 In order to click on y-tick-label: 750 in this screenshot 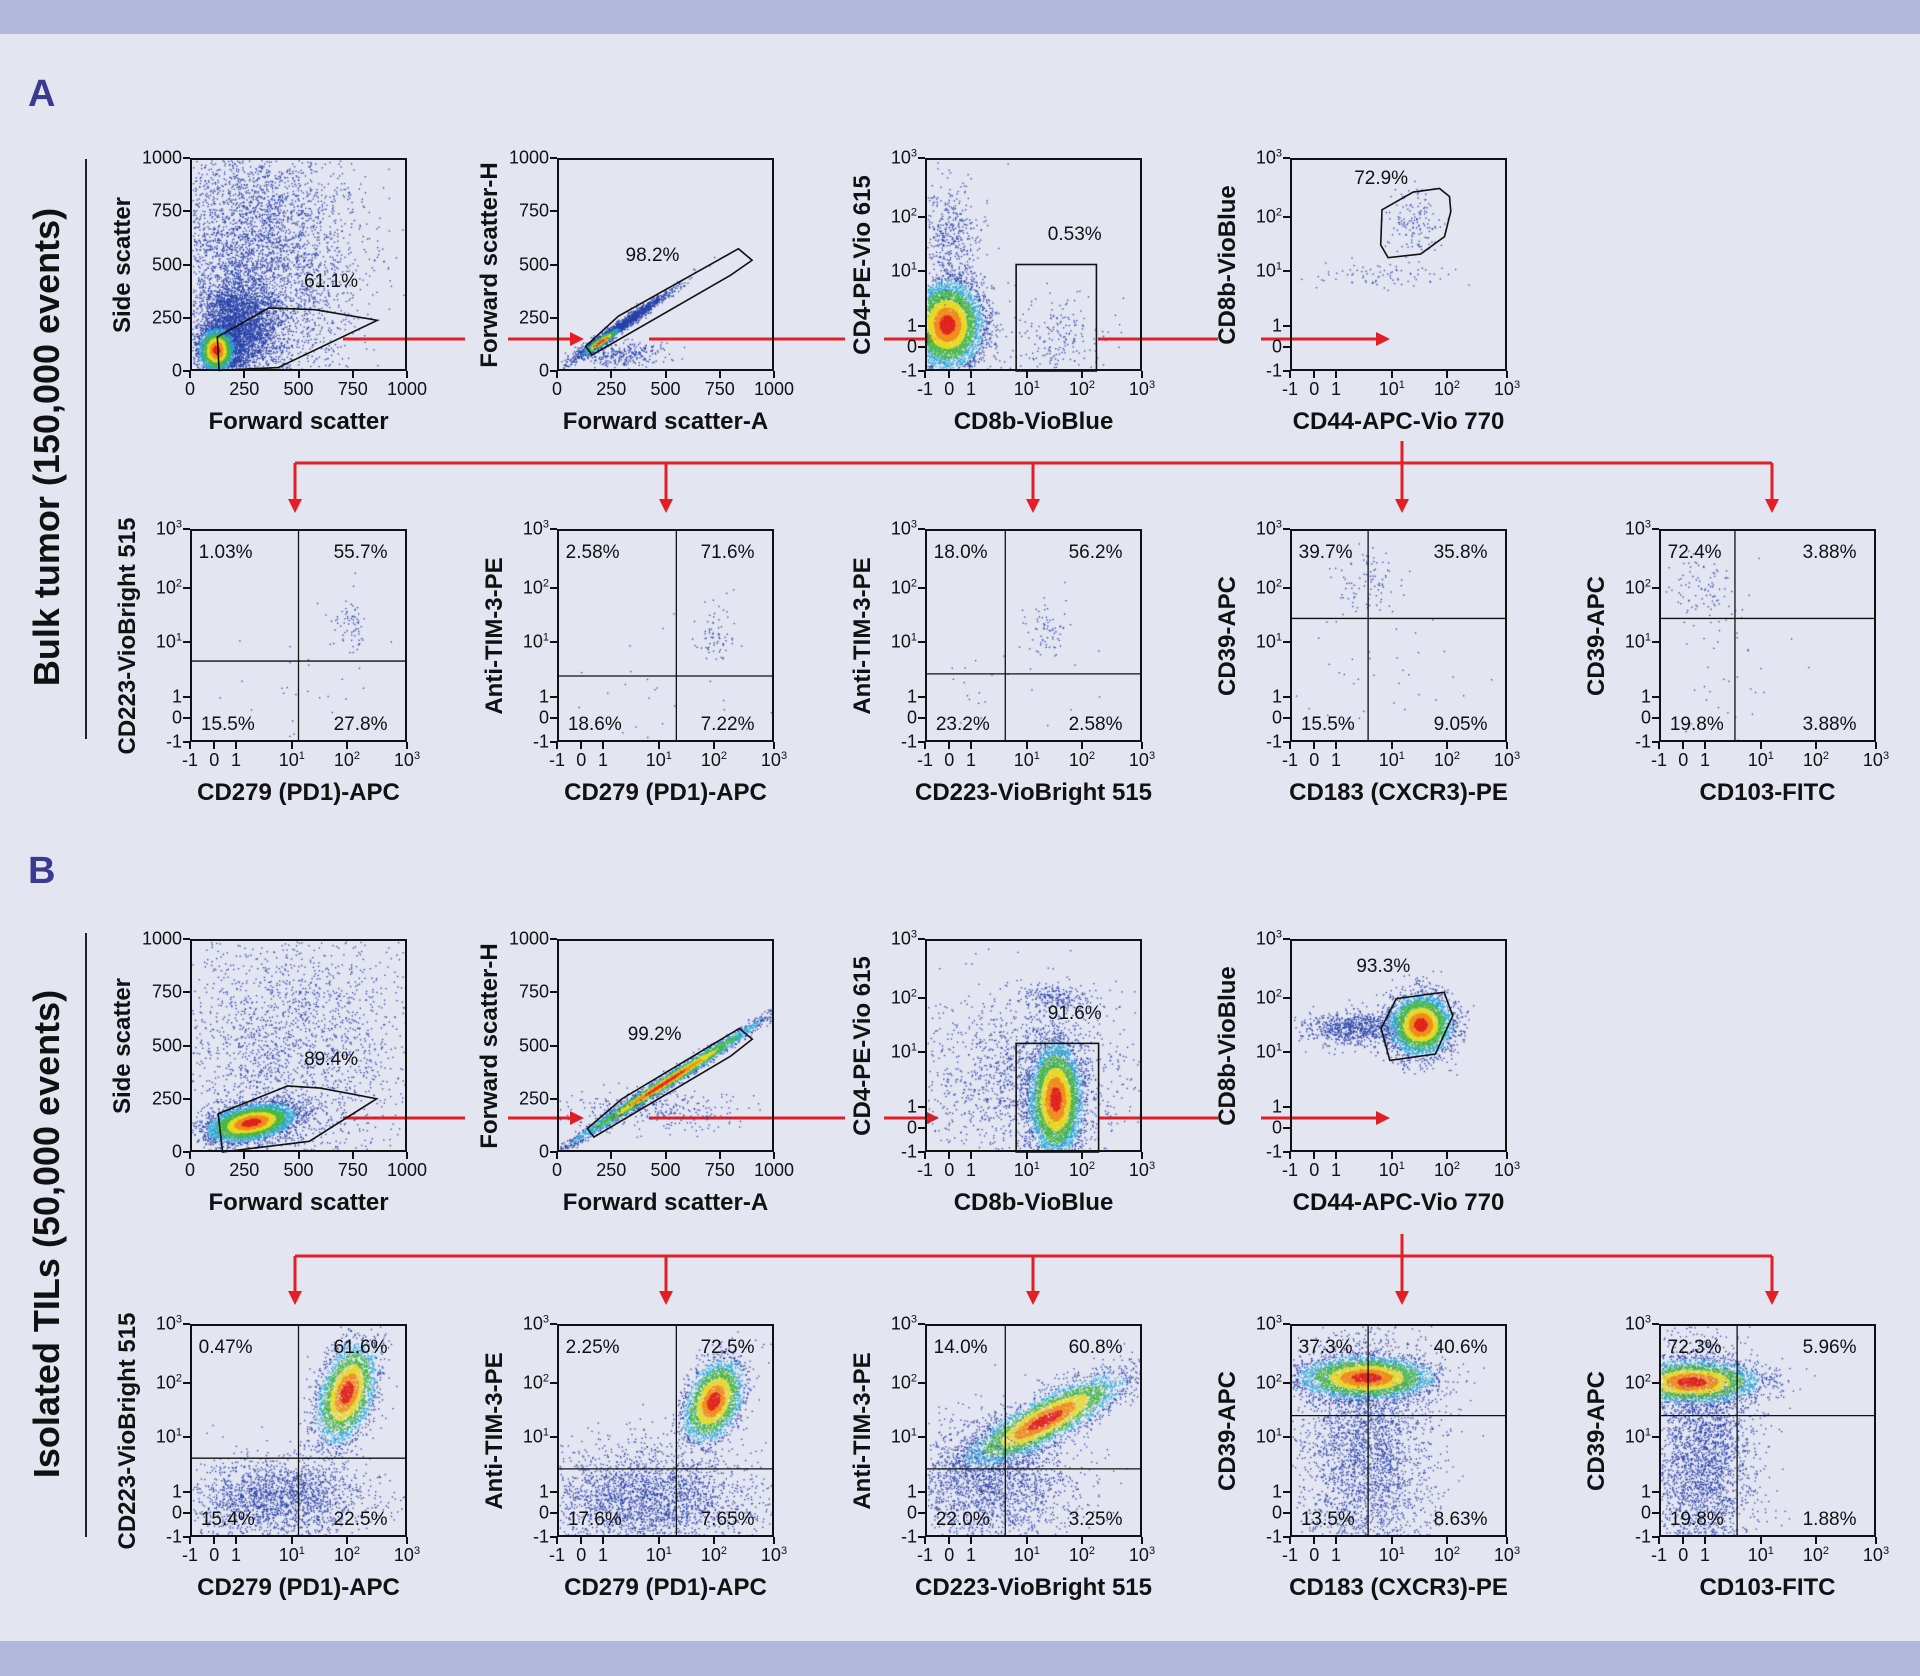, I will do `click(533, 210)`.